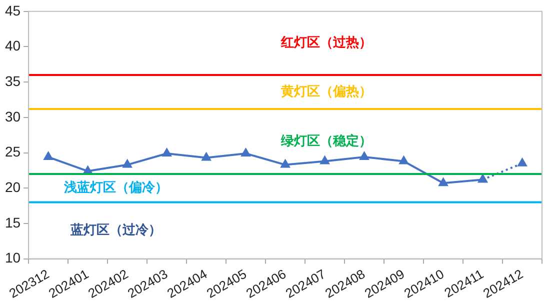 The width and height of the screenshot is (550, 305). I want to click on y-tick-label: 30, so click(12, 116).